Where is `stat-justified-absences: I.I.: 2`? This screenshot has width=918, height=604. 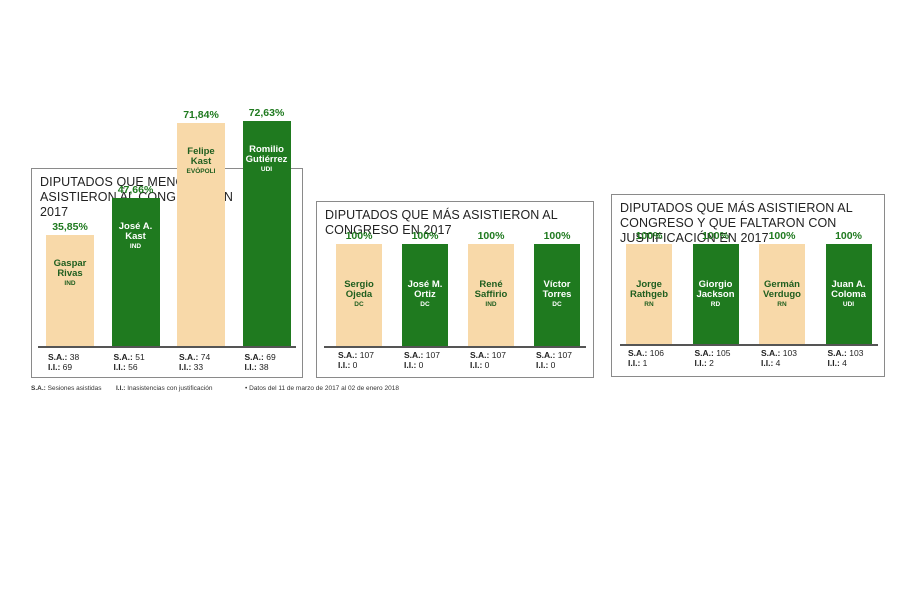
stat-justified-absences: I.I.: 2 is located at coordinates (704, 363).